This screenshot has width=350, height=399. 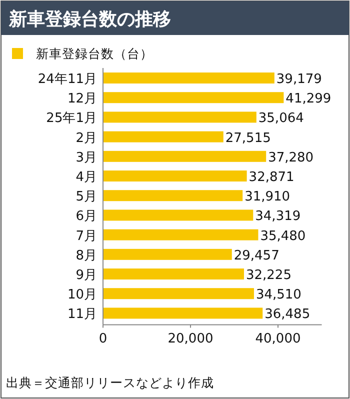 I want to click on source-note: 出典＝交通部リリースなどより作成, so click(x=110, y=382).